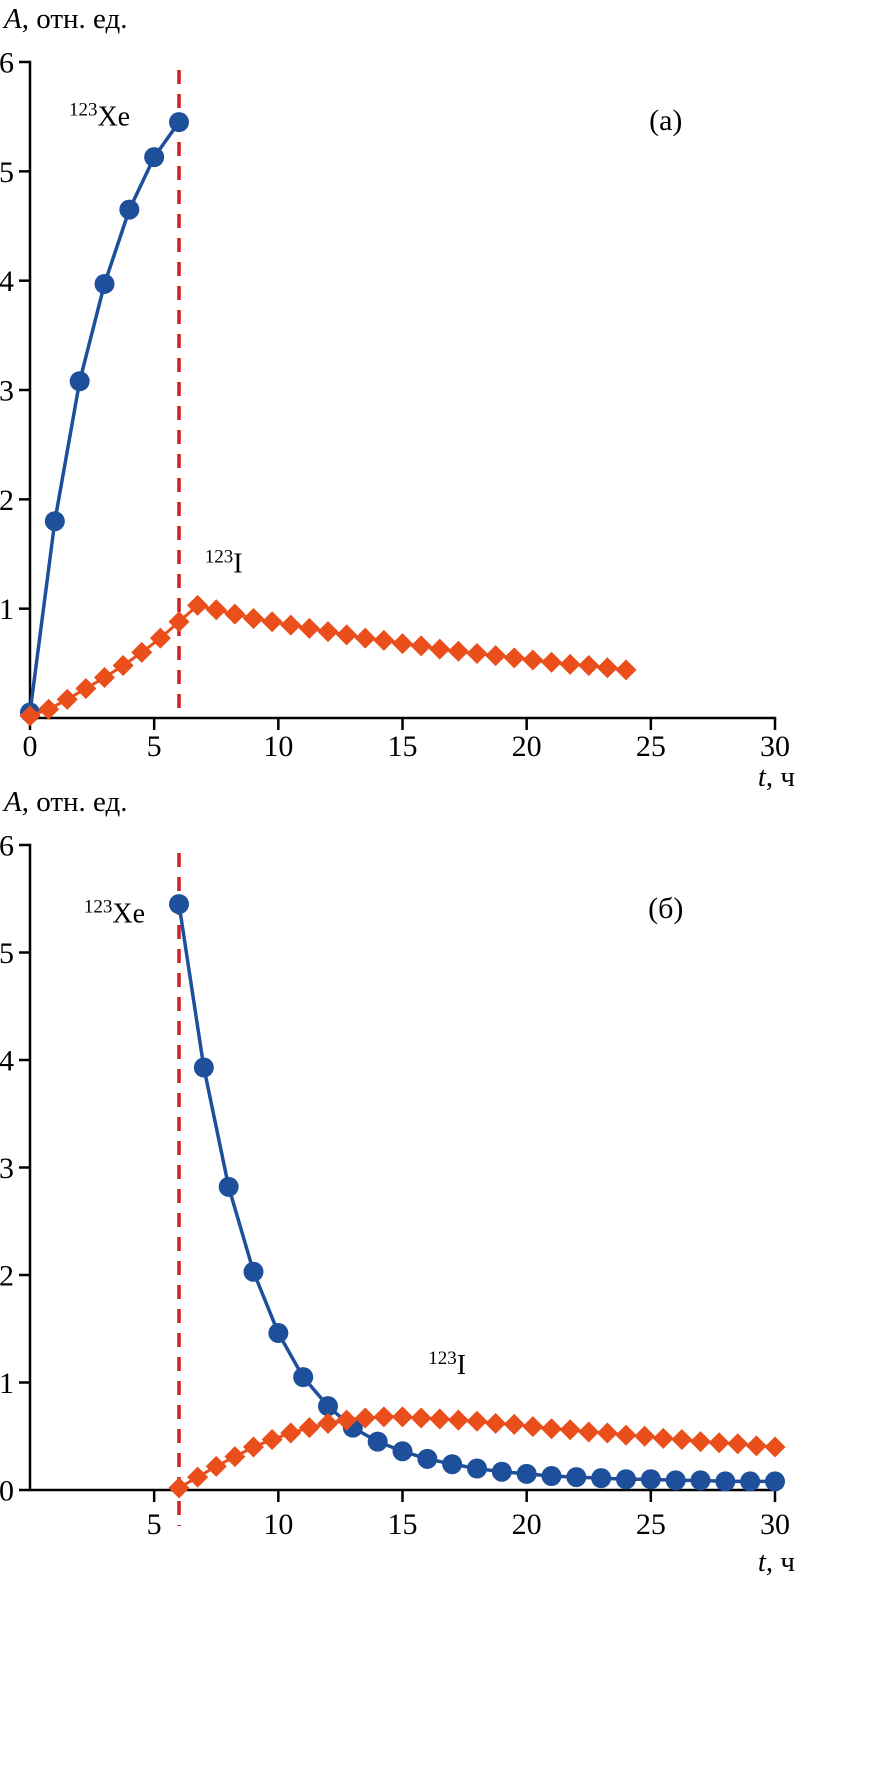  I want to click on series-label-i-123: 123I, so click(447, 1364).